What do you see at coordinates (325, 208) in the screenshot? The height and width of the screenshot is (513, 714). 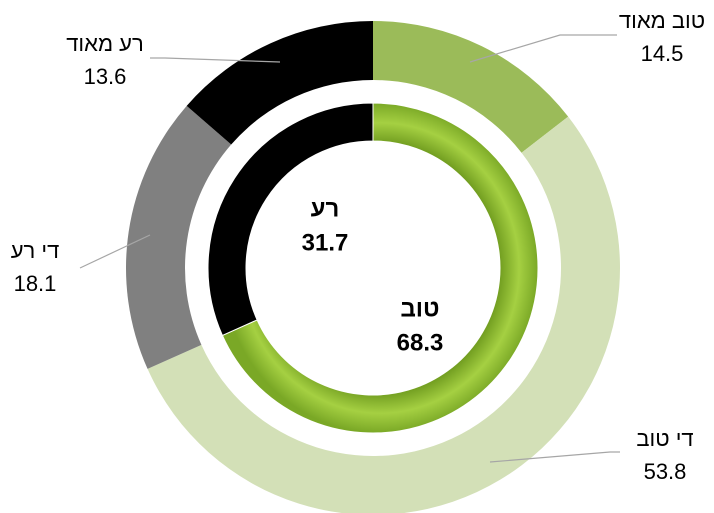 I see `category-label: רע` at bounding box center [325, 208].